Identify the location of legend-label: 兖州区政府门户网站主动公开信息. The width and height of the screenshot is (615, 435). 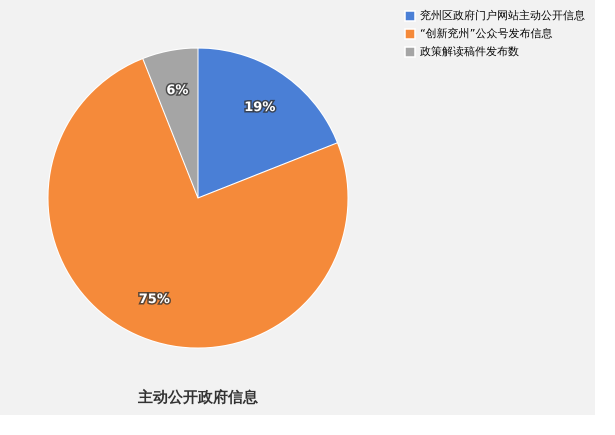
(502, 15).